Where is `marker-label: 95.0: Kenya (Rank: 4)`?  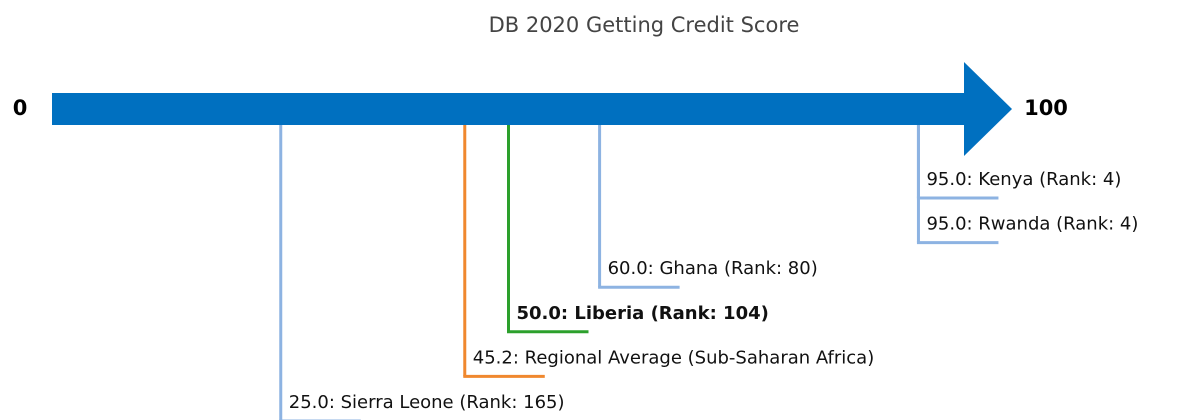
marker-label: 95.0: Kenya (Rank: 4) is located at coordinates (1023, 179).